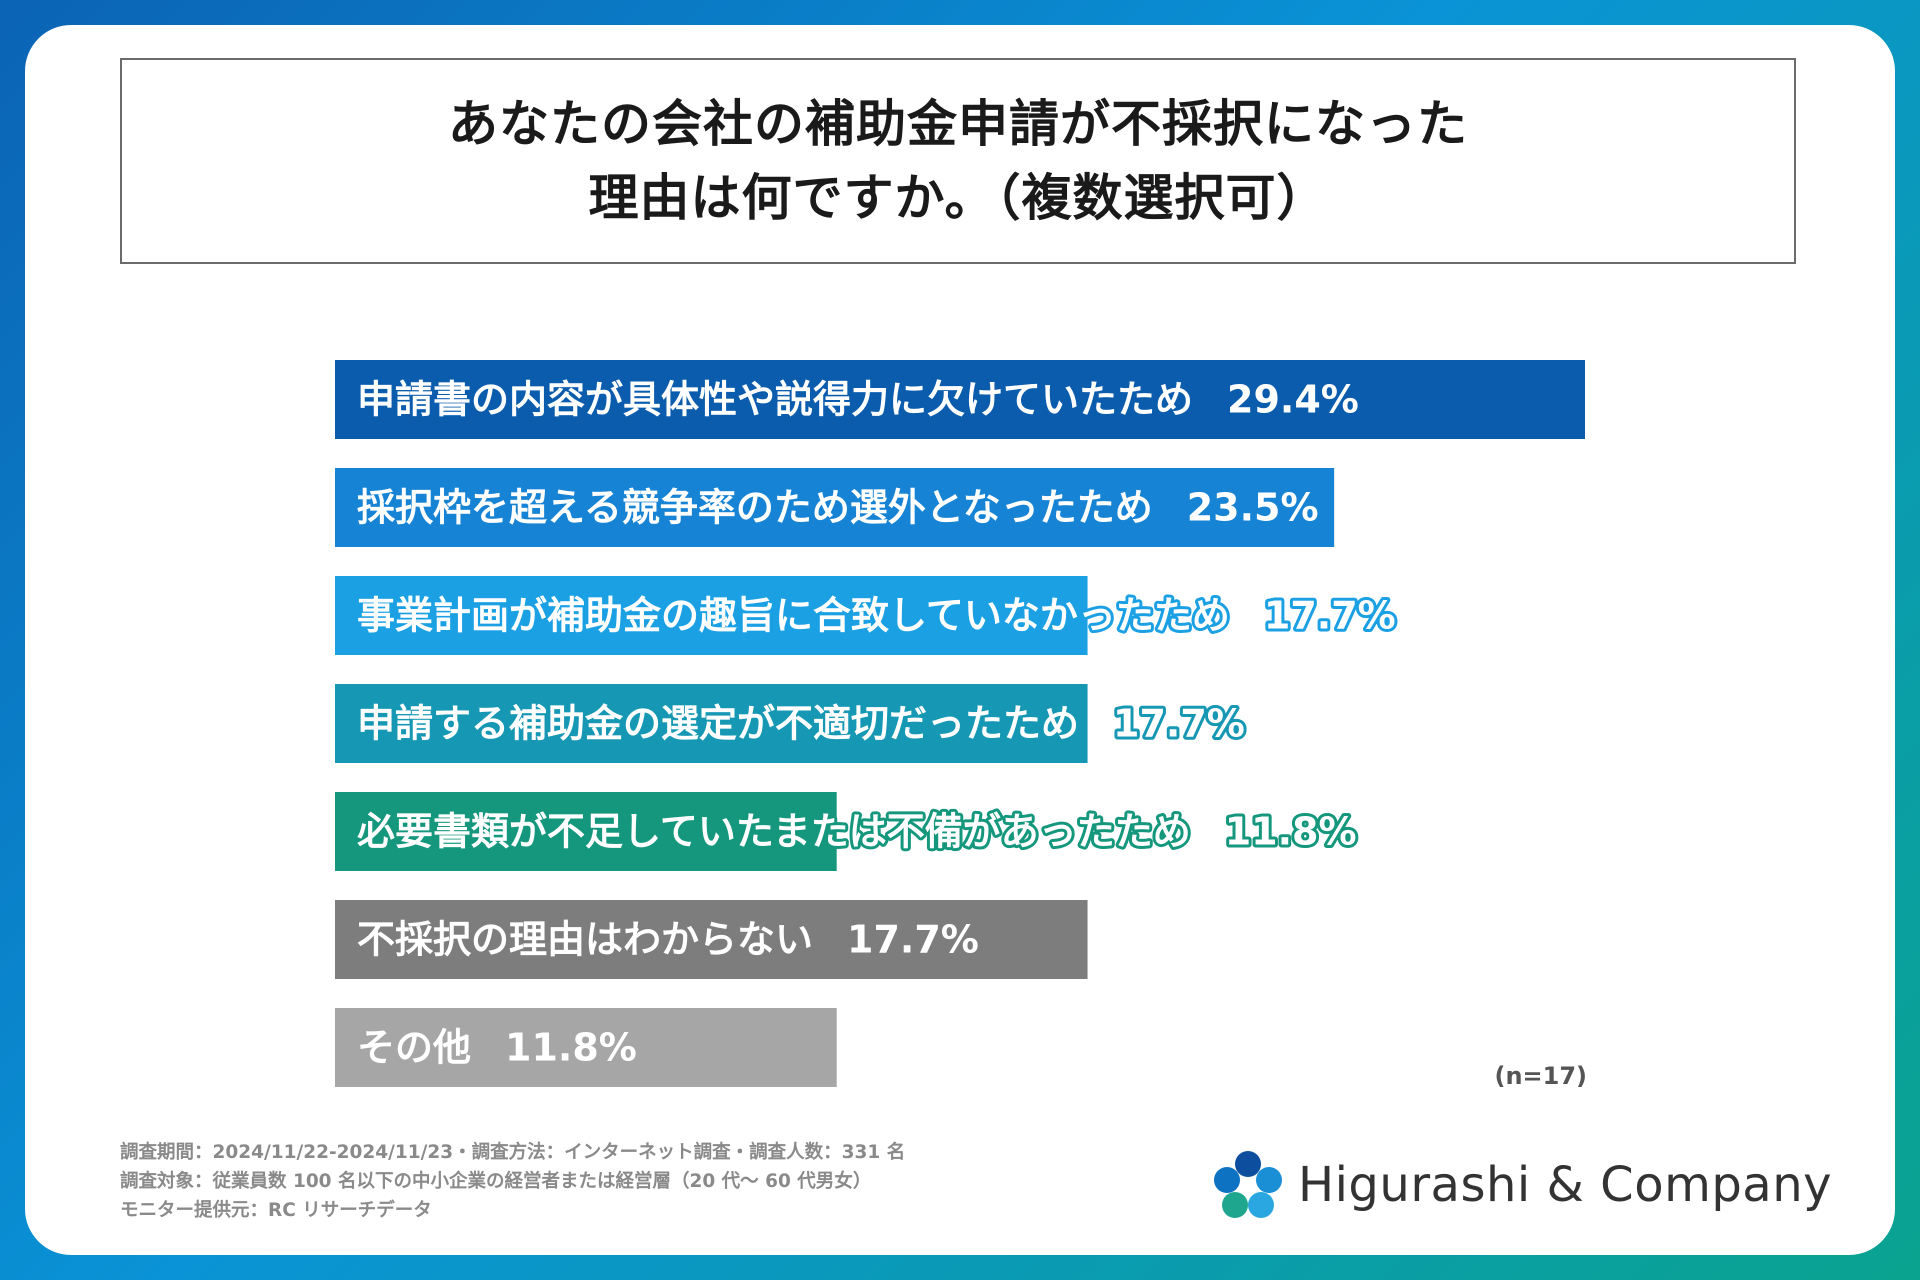  I want to click on sample-size-note: (n=17), so click(1540, 1076).